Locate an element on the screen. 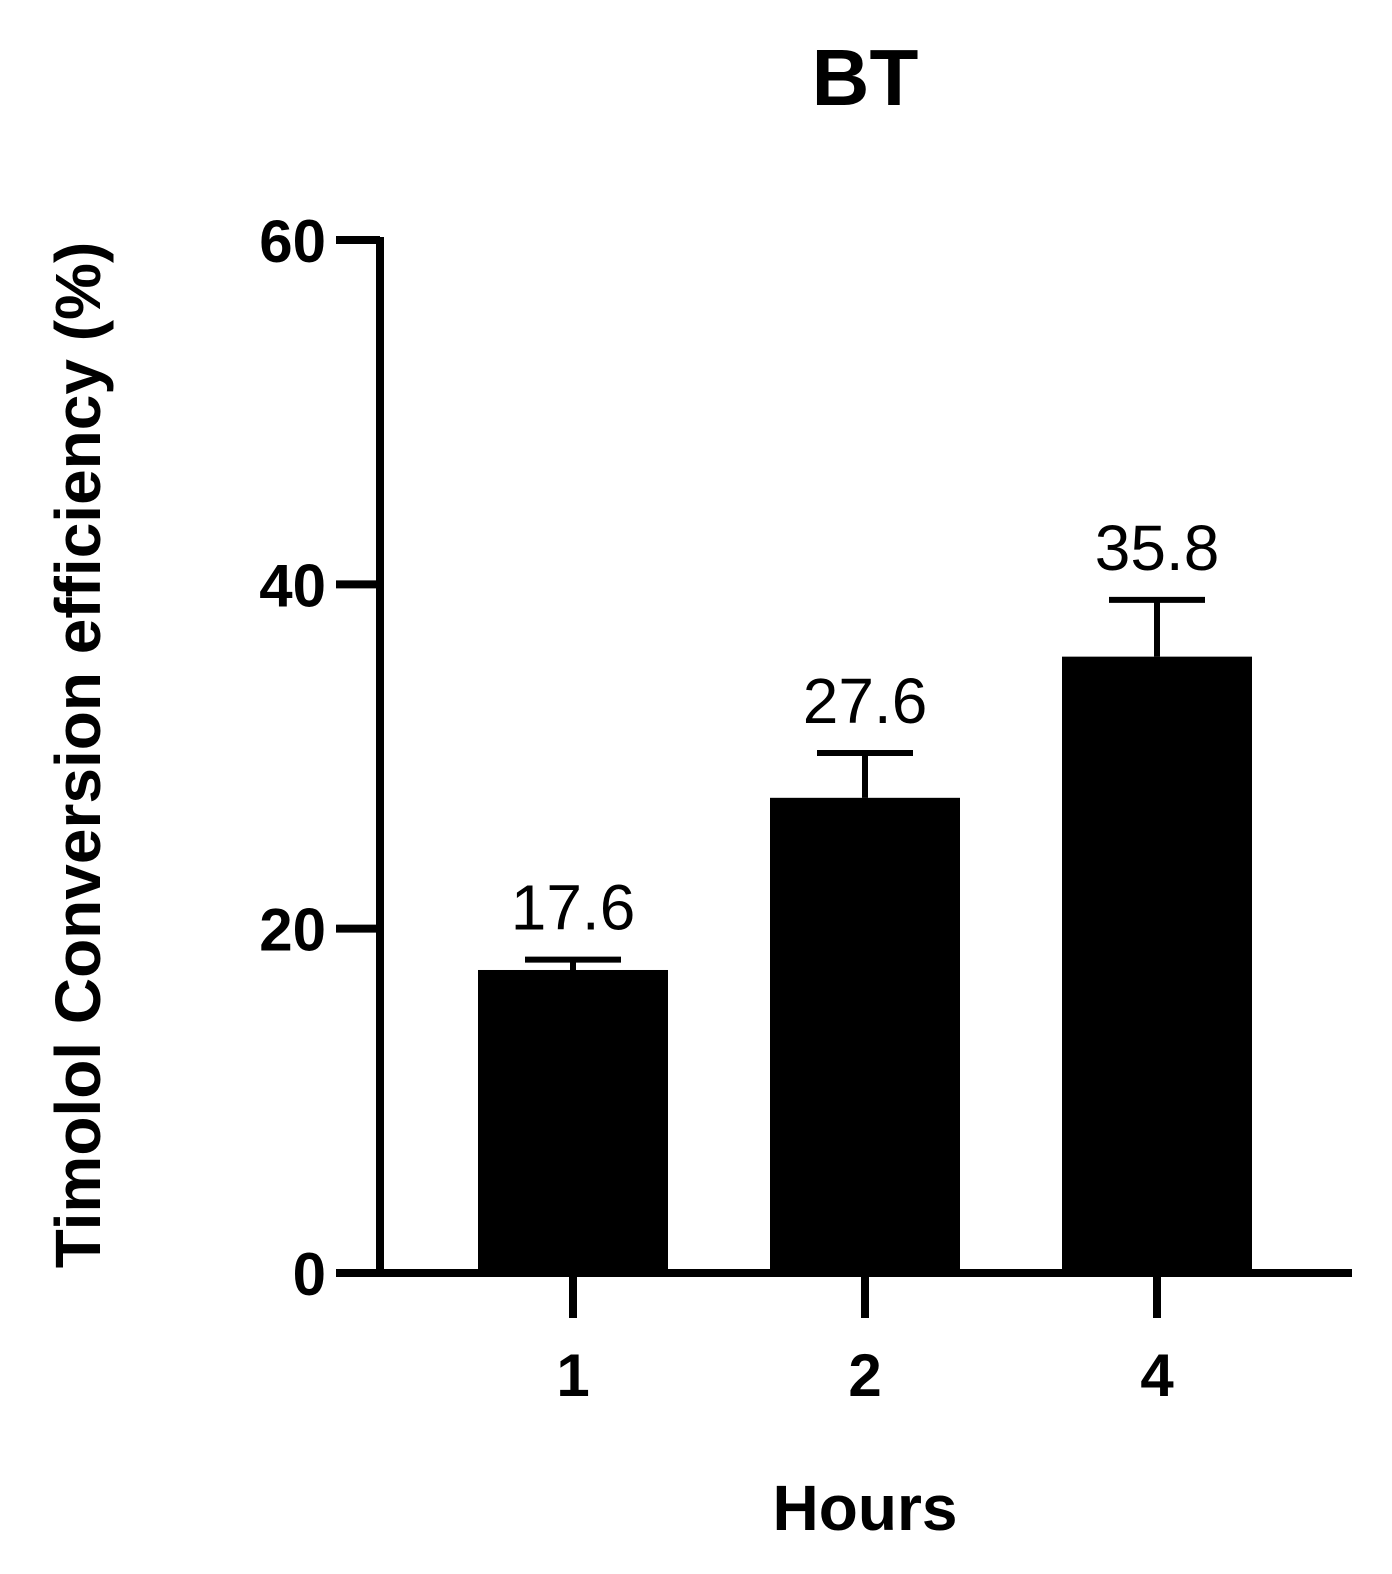 This screenshot has width=1392, height=1574. y-tick-label-0: 0 is located at coordinates (309, 1274).